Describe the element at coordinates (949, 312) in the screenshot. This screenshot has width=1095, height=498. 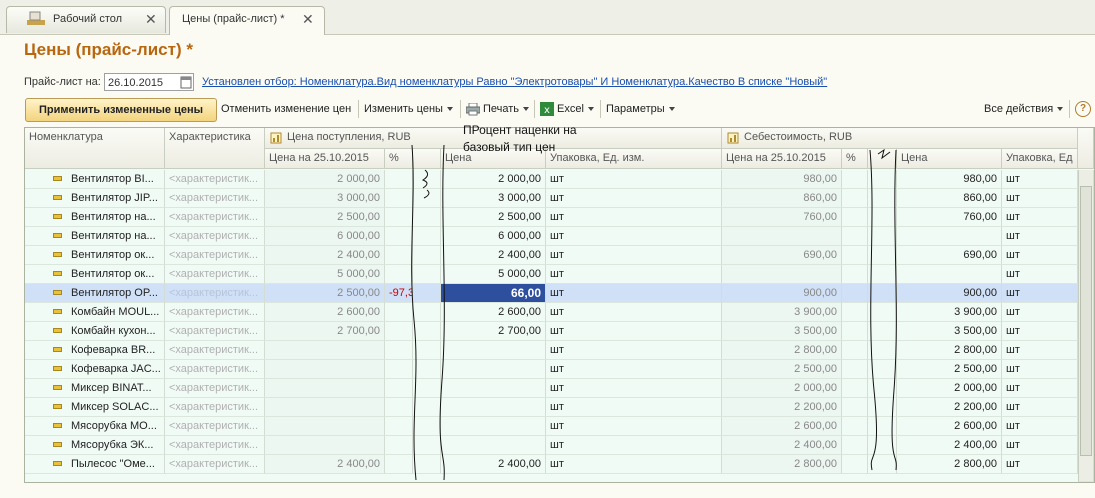
I see `table-cell: 3 900,00` at that location.